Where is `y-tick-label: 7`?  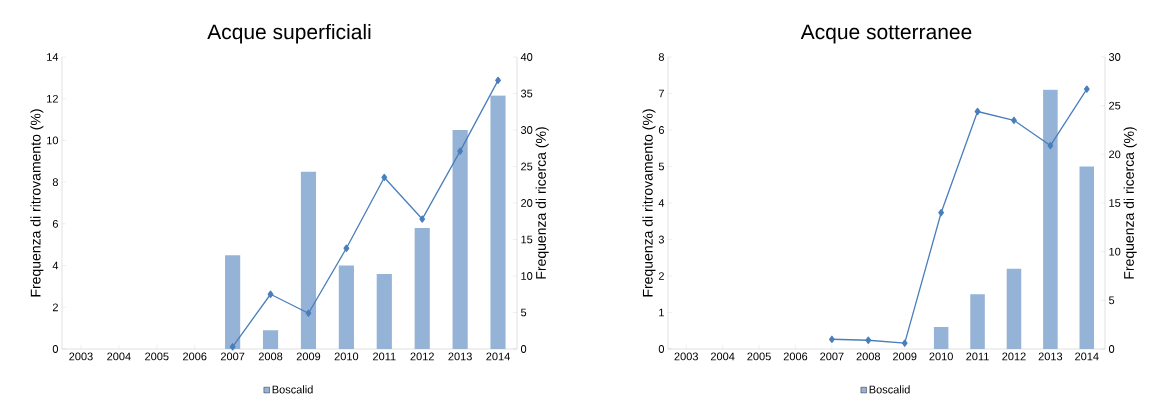
y-tick-label: 7 is located at coordinates (661, 93).